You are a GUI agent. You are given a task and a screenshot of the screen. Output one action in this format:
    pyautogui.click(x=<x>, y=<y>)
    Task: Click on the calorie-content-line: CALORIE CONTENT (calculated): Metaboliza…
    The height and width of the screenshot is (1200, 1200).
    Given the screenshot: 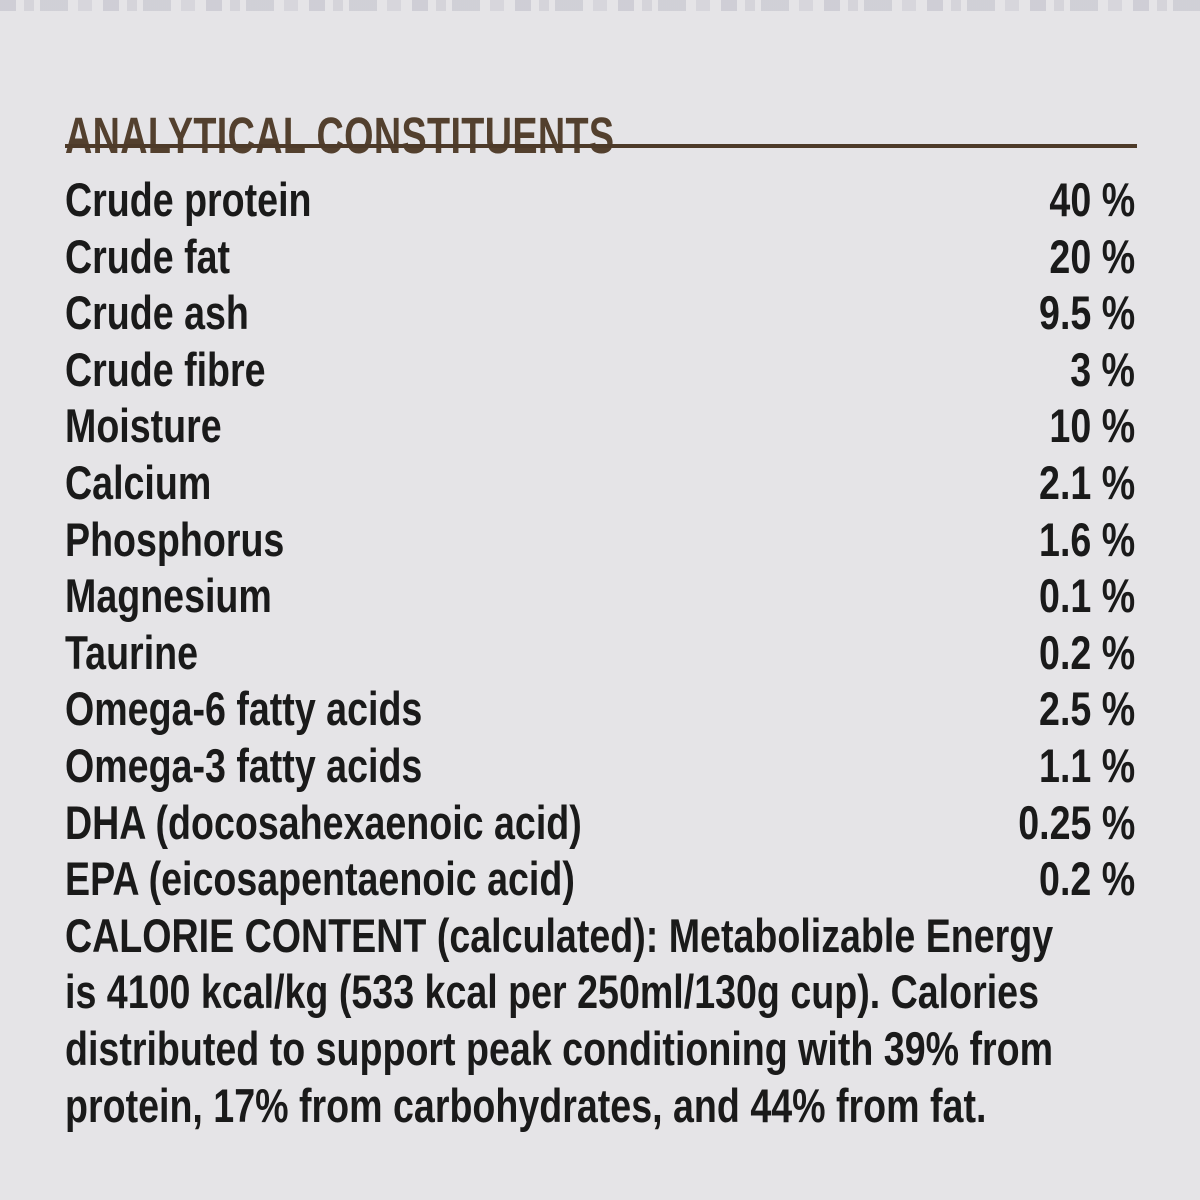 What is the action you would take?
    pyautogui.click(x=600, y=936)
    